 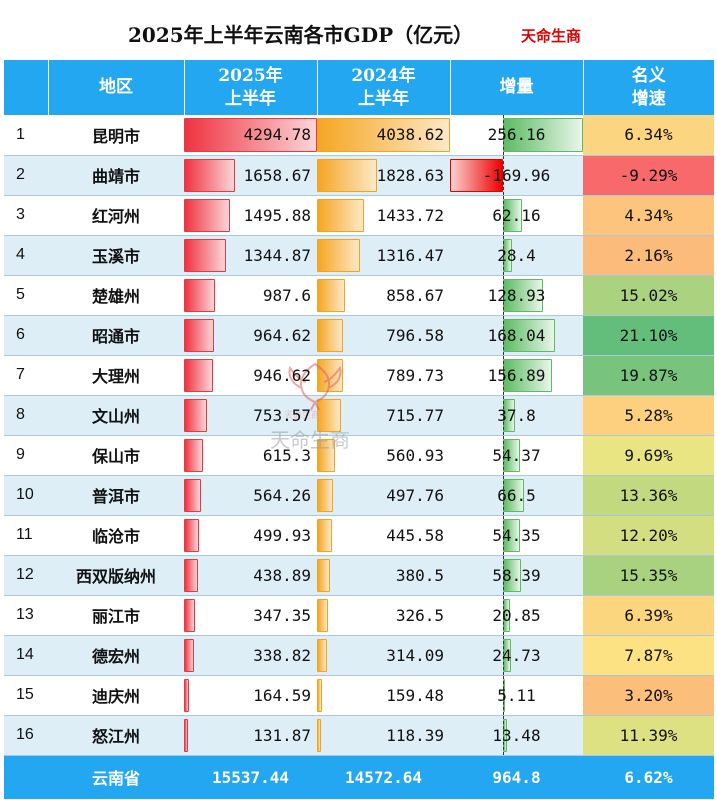 I want to click on cur-value: 164.59, so click(x=282, y=695).